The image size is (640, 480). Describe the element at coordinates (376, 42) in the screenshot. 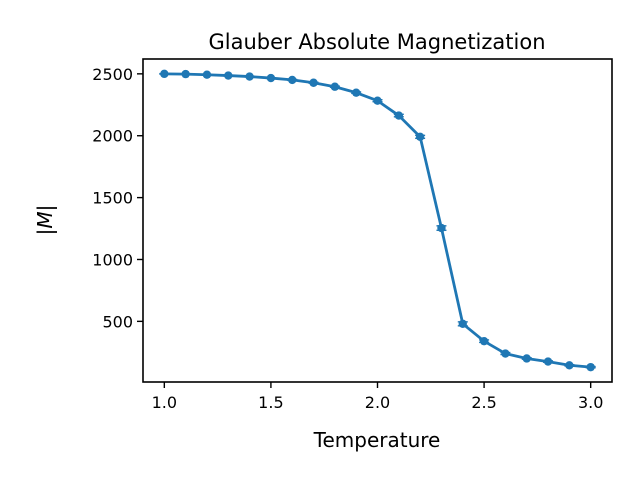

I see `chart-title: Glauber Absolute Magnetization` at that location.